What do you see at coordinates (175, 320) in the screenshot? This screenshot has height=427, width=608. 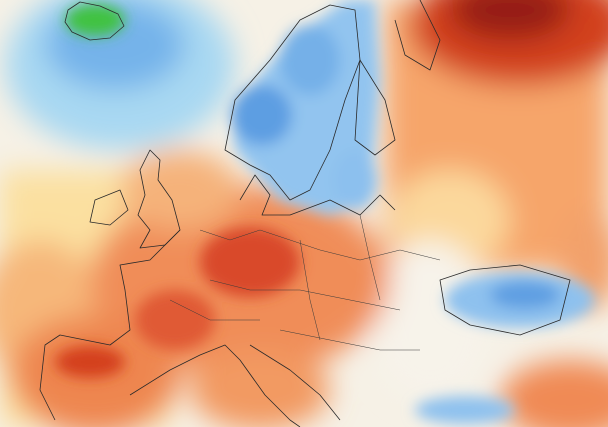 I see `hot-france` at bounding box center [175, 320].